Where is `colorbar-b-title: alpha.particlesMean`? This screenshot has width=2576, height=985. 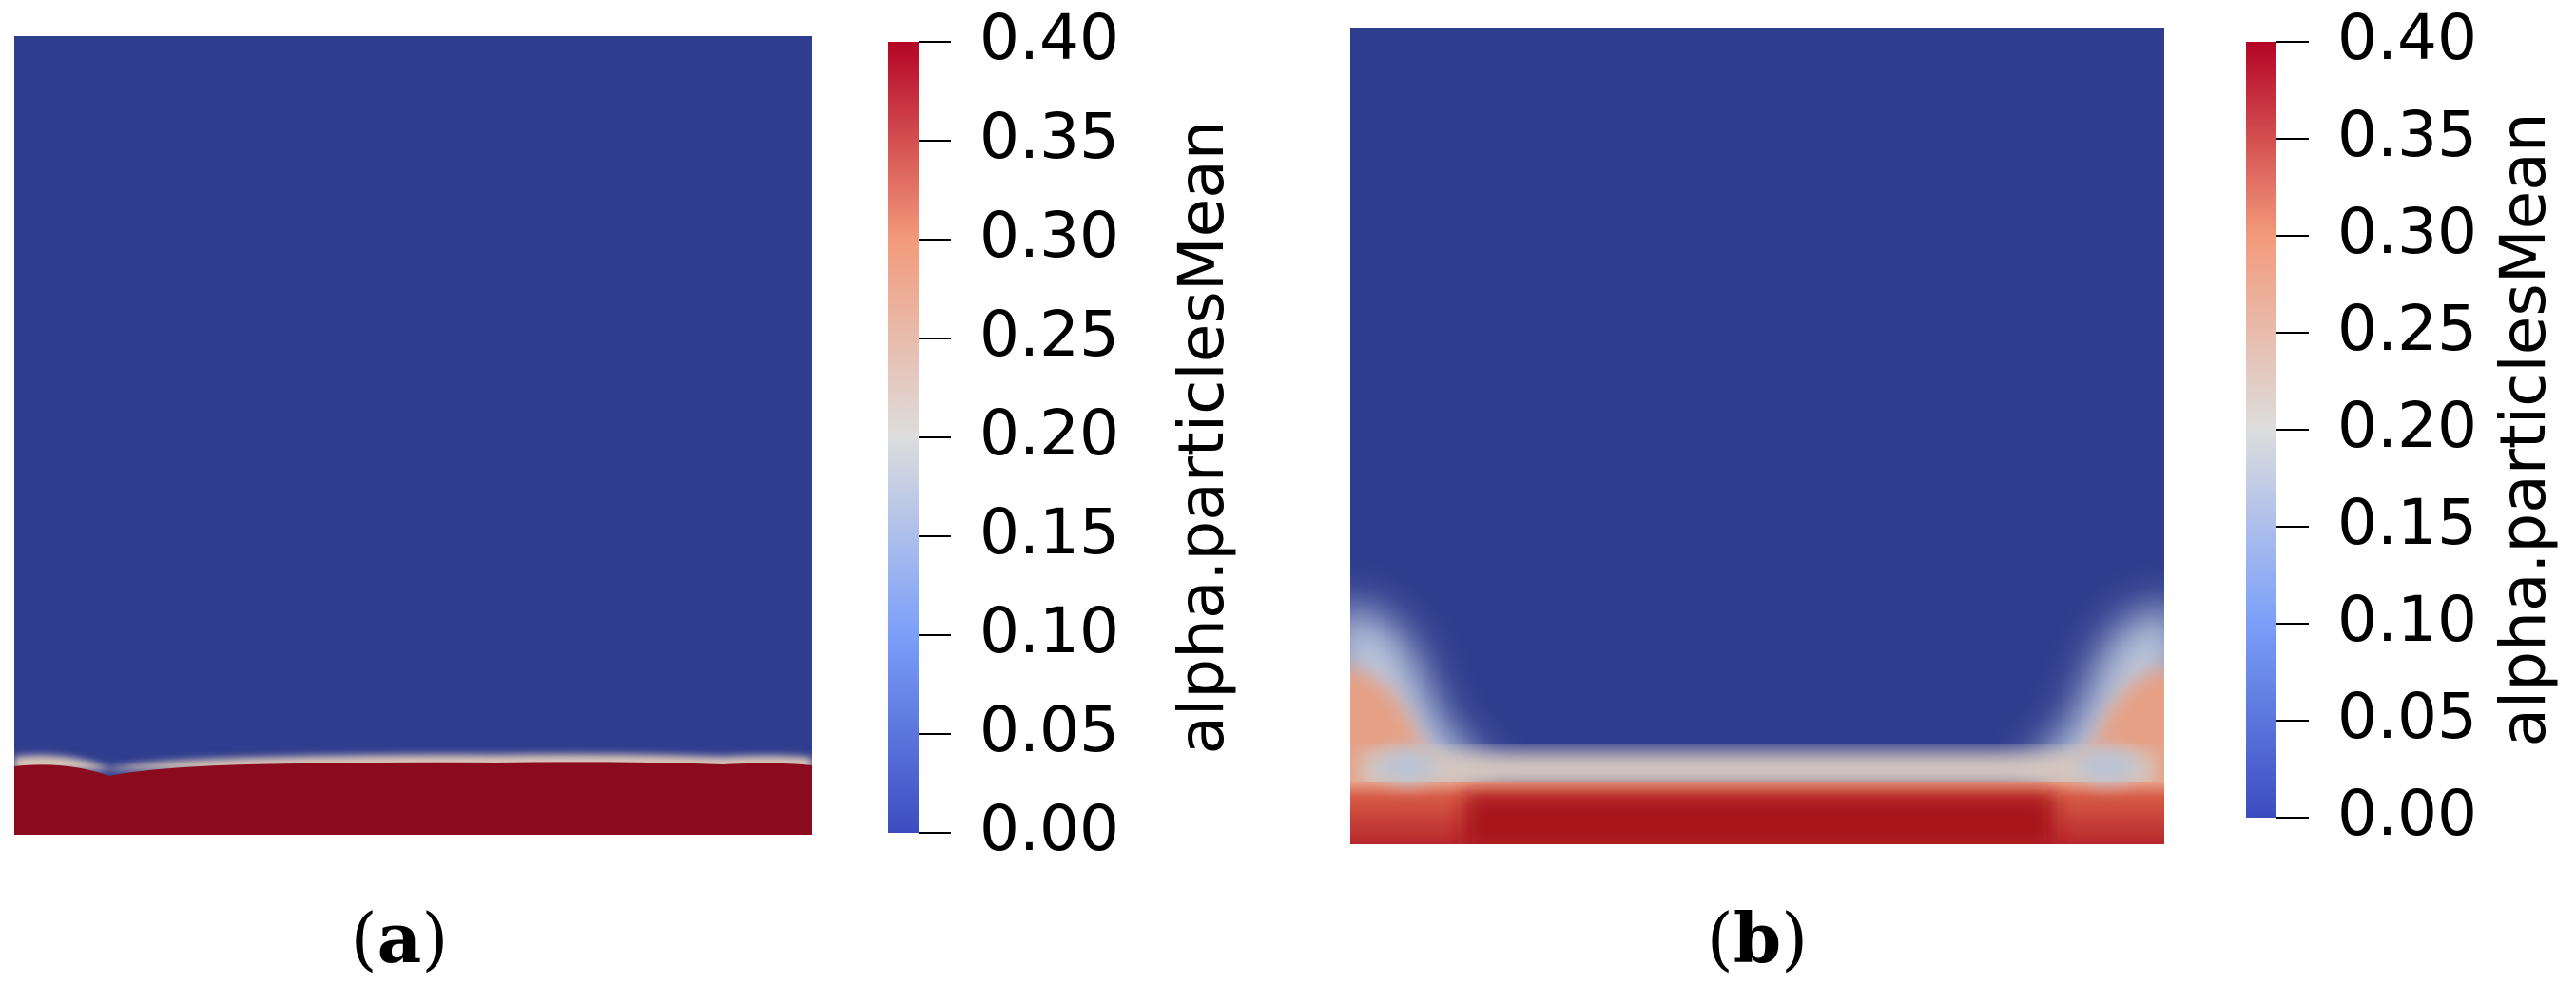
colorbar-b-title: alpha.particlesMean is located at coordinates (2523, 429).